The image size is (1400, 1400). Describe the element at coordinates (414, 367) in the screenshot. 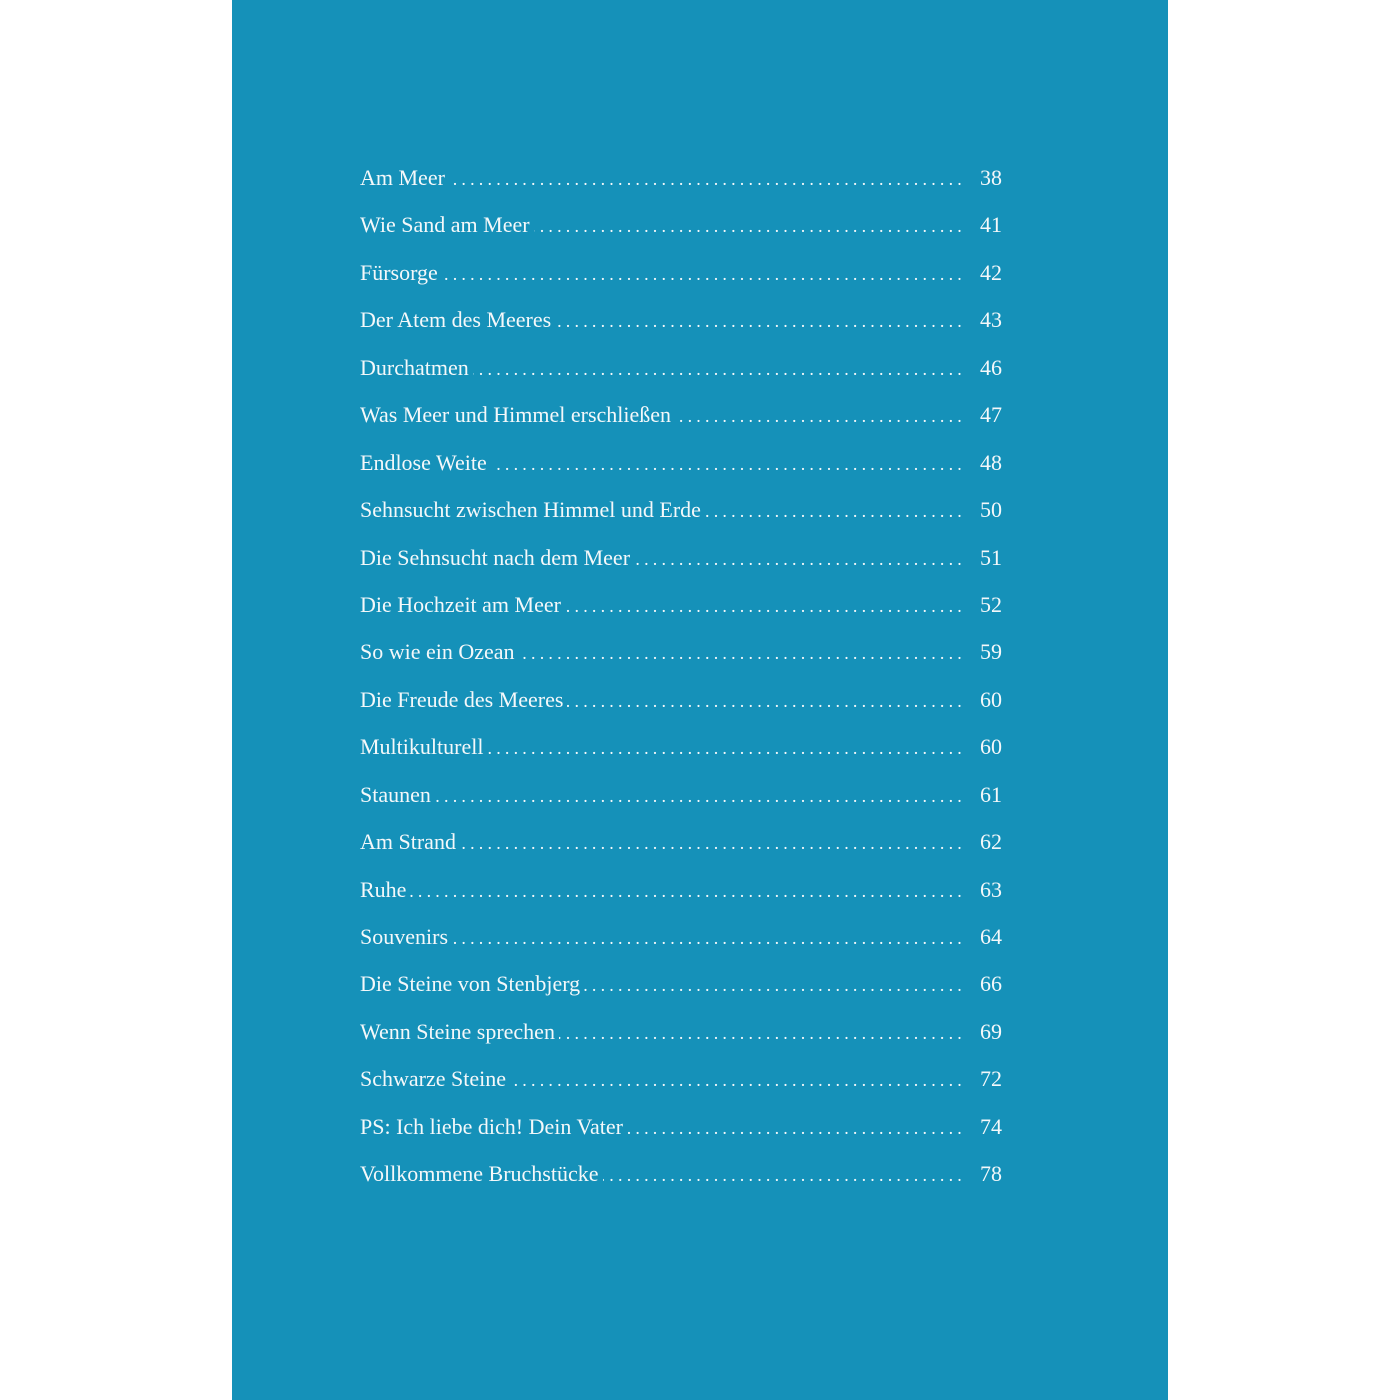

I see `toc-entry-title: Durchatmen` at that location.